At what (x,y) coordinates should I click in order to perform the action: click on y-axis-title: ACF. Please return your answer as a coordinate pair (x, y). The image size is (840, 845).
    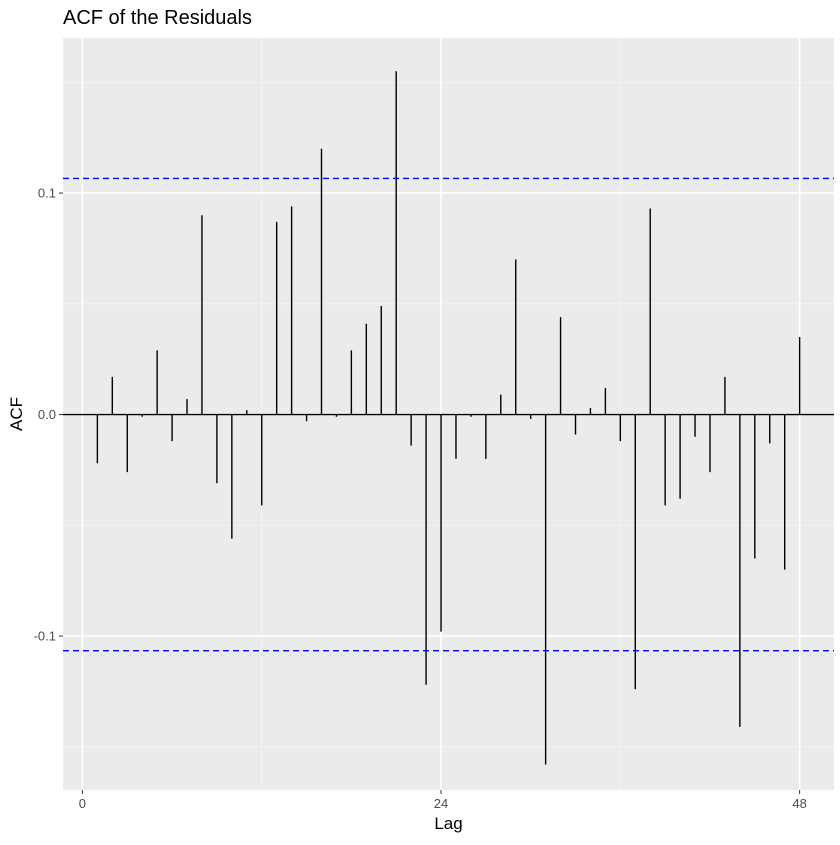
    Looking at the image, I should click on (16, 414).